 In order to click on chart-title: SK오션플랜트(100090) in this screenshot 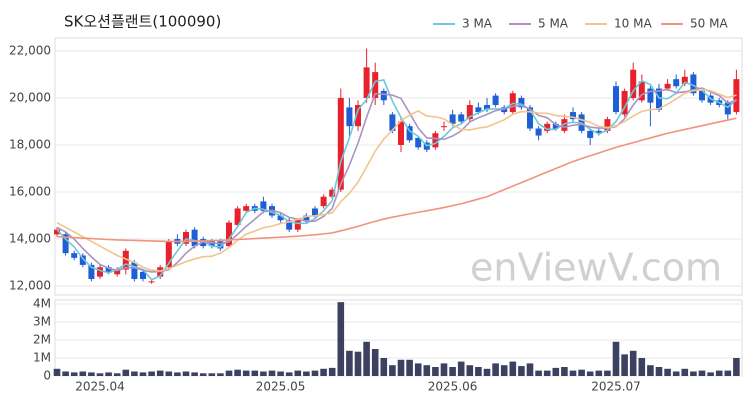, I will do `click(142, 22)`.